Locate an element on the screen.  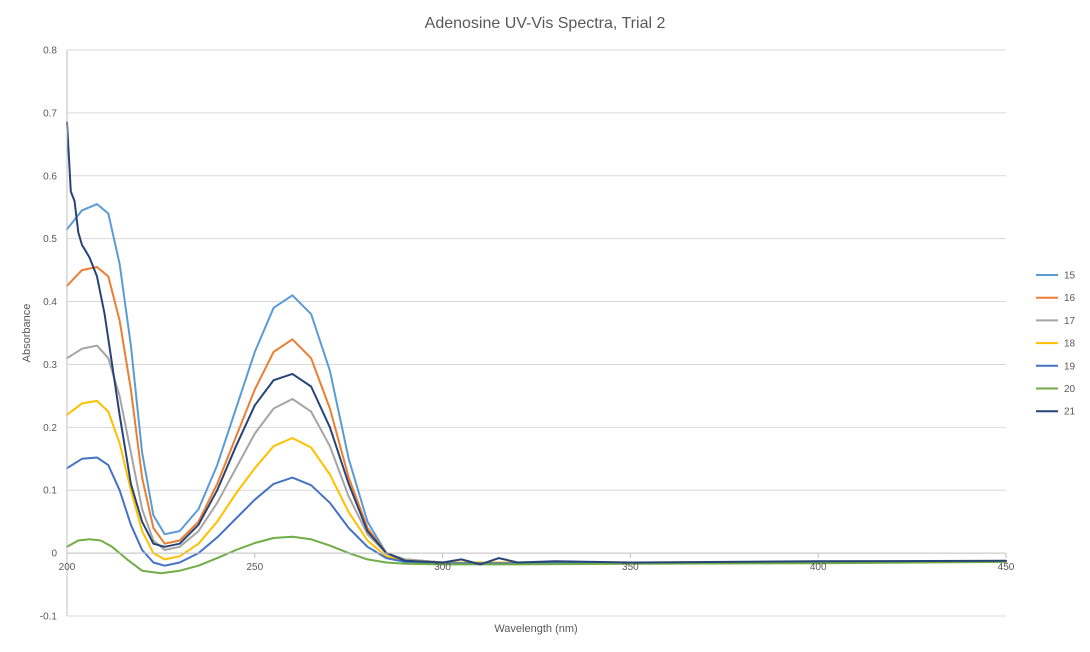
y-tick-label: 0.1 is located at coordinates (50, 491).